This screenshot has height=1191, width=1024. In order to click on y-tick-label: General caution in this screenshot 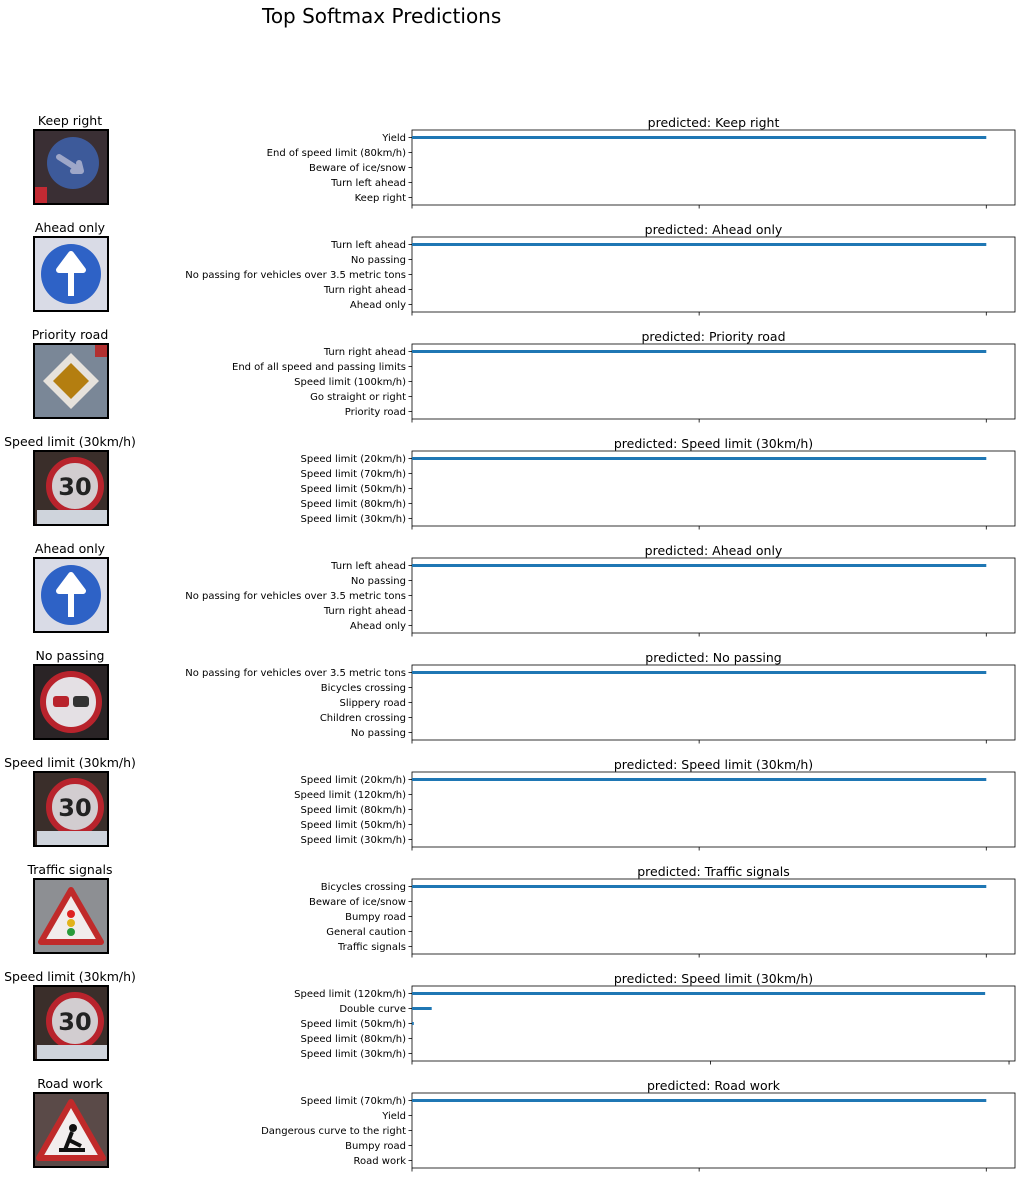, I will do `click(366, 932)`.